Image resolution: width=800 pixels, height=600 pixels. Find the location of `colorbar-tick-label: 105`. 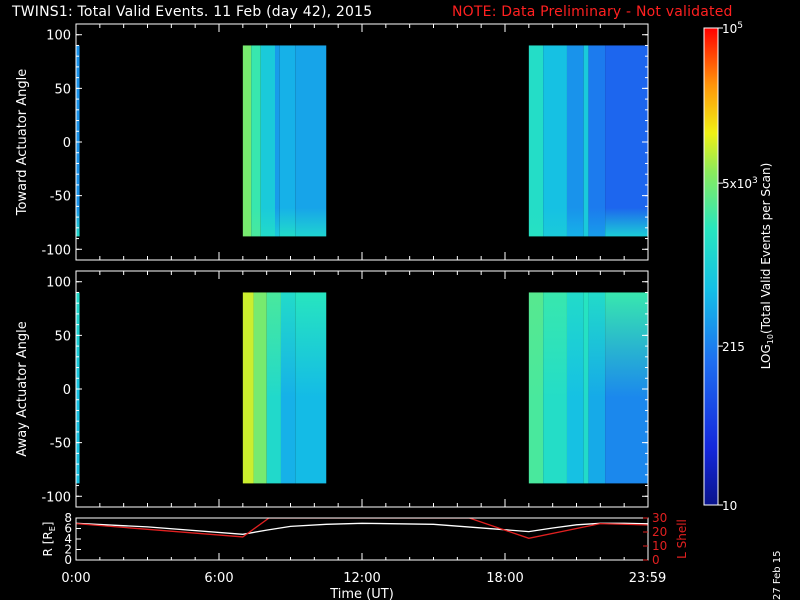

colorbar-tick-label: 105 is located at coordinates (732, 28).